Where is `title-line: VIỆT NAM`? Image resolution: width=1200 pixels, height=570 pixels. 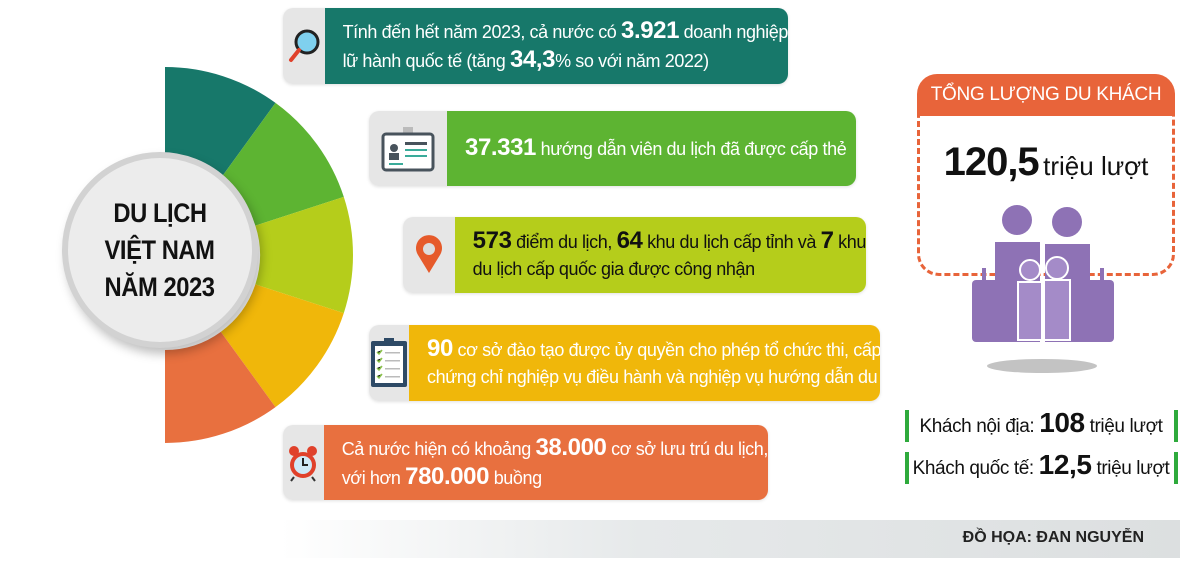
title-line: VIỆT NAM is located at coordinates (159, 249).